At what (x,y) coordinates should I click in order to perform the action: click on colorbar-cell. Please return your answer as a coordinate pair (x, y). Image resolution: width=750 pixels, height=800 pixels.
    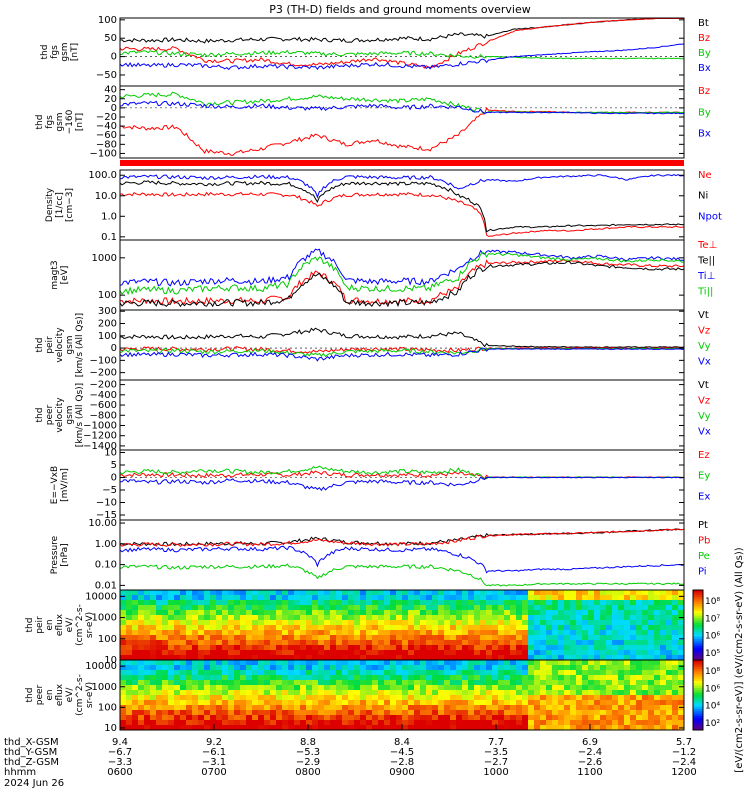
    Looking at the image, I should click on (698, 591).